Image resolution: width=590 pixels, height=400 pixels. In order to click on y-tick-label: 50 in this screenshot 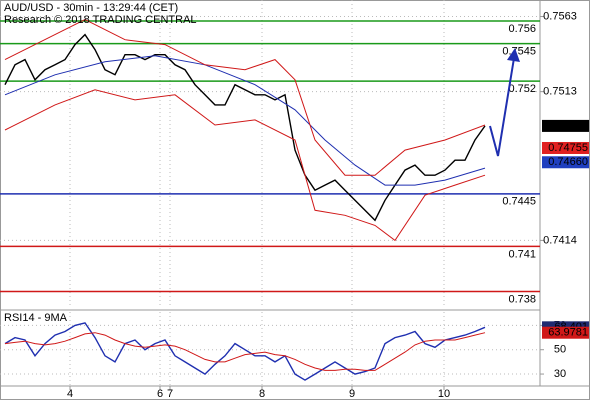, I will do `click(560, 350)`.